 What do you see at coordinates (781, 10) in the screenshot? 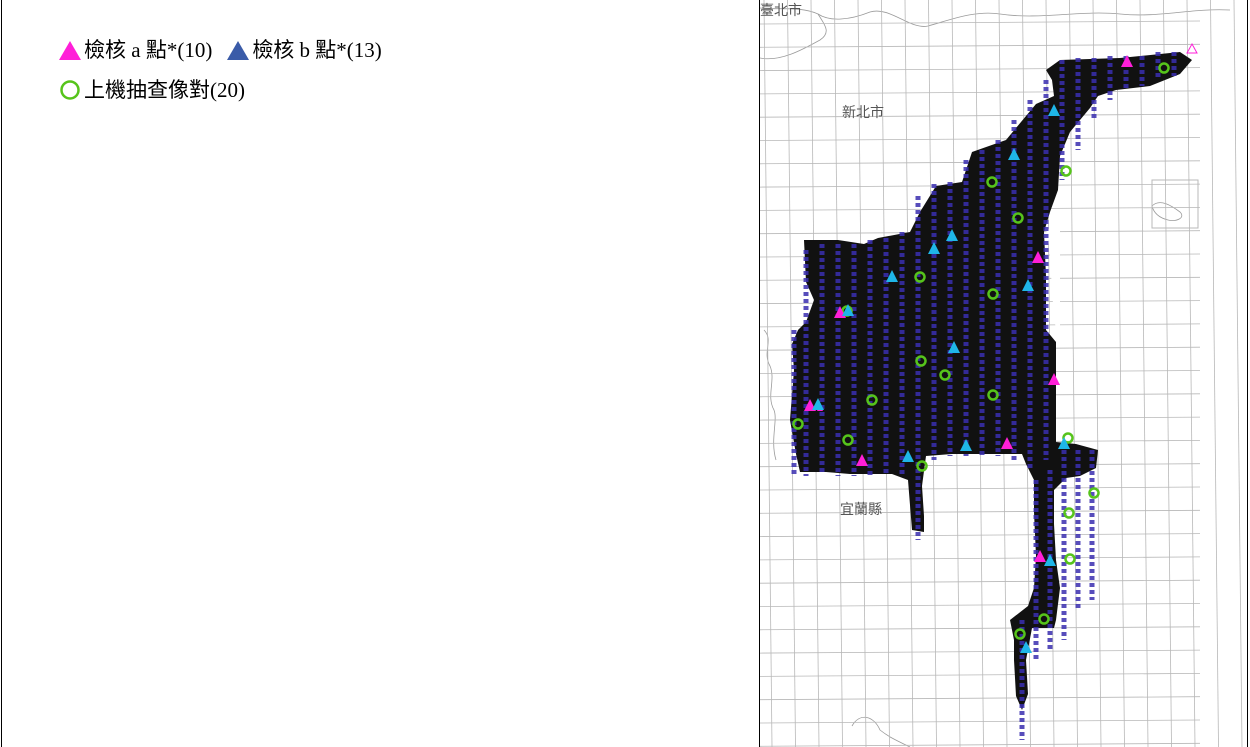
I see `place-label-taipei: 臺北市` at bounding box center [781, 10].